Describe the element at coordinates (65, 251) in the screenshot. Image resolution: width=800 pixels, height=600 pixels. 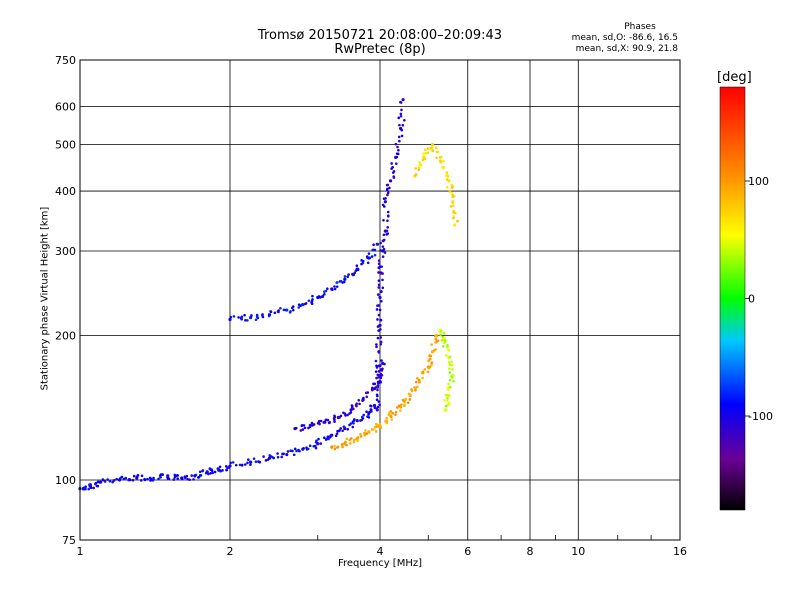
I see `y-tick-label: 300` at that location.